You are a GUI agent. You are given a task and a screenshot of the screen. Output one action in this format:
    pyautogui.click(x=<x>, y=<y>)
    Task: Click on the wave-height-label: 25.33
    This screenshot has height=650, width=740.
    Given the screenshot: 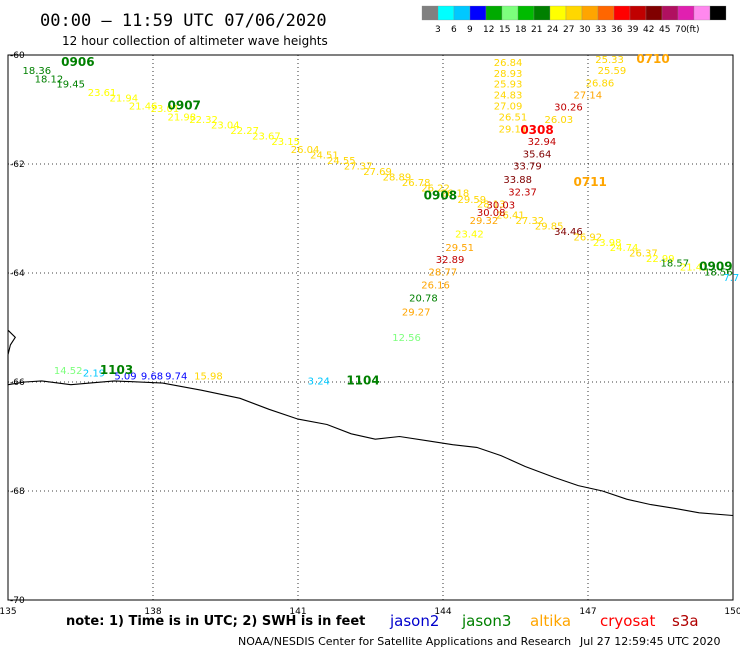 What is the action you would take?
    pyautogui.click(x=609, y=60)
    